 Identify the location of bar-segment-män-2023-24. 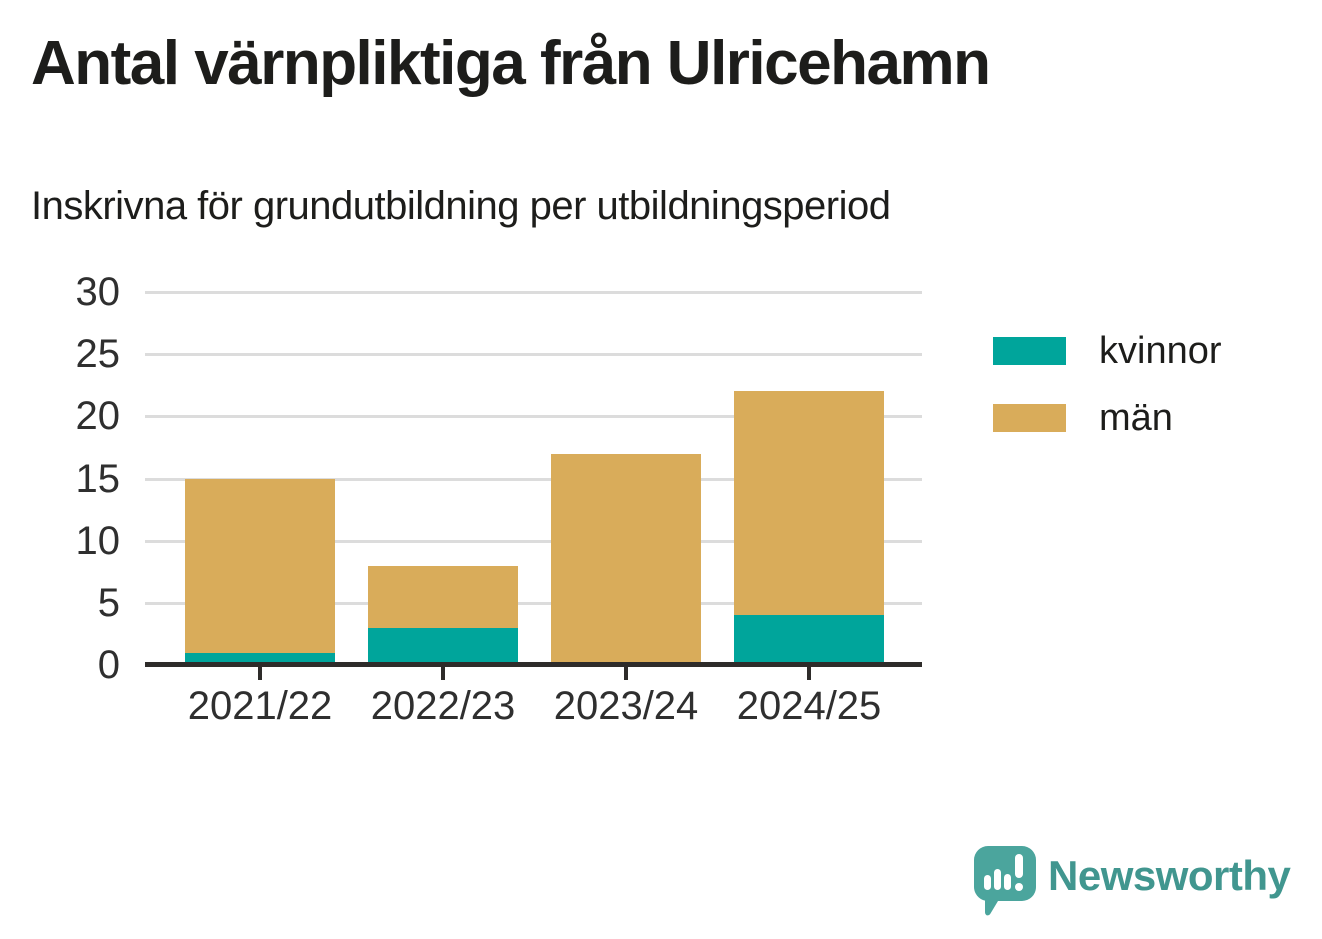
(626, 559).